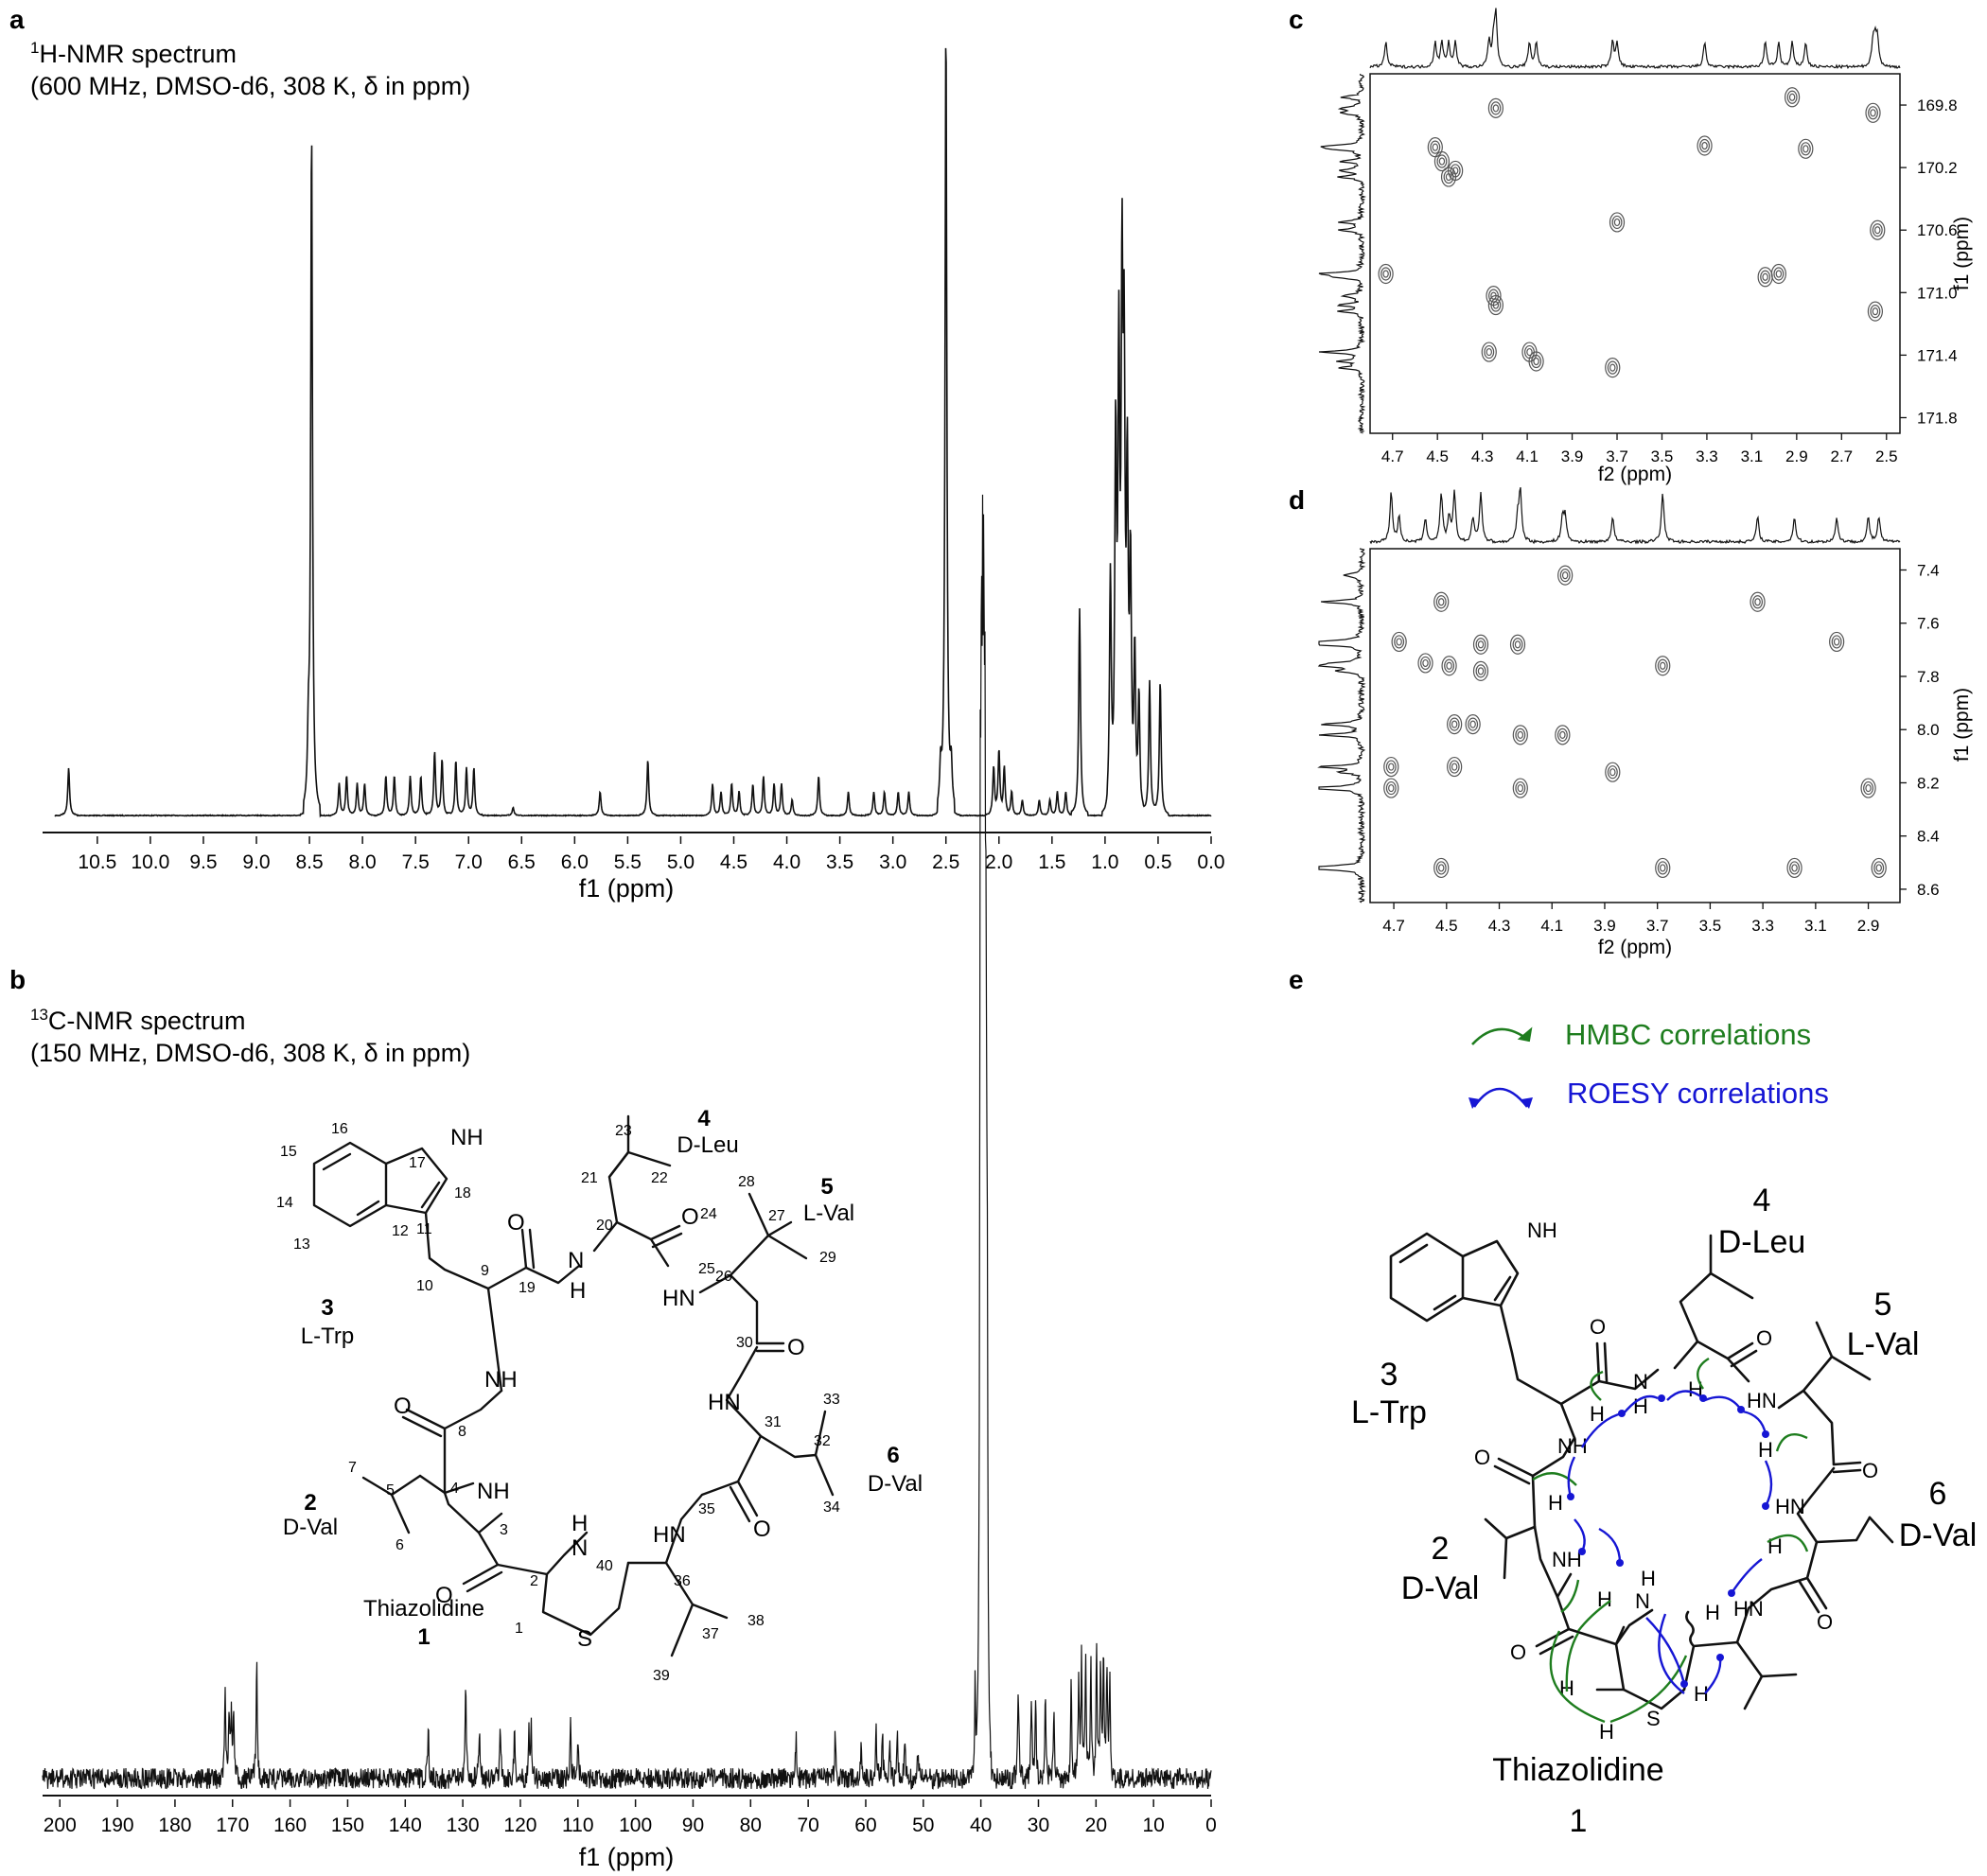 The height and width of the screenshot is (1876, 1987). What do you see at coordinates (1928, 837) in the screenshot?
I see `y-tick-label: 8.4` at bounding box center [1928, 837].